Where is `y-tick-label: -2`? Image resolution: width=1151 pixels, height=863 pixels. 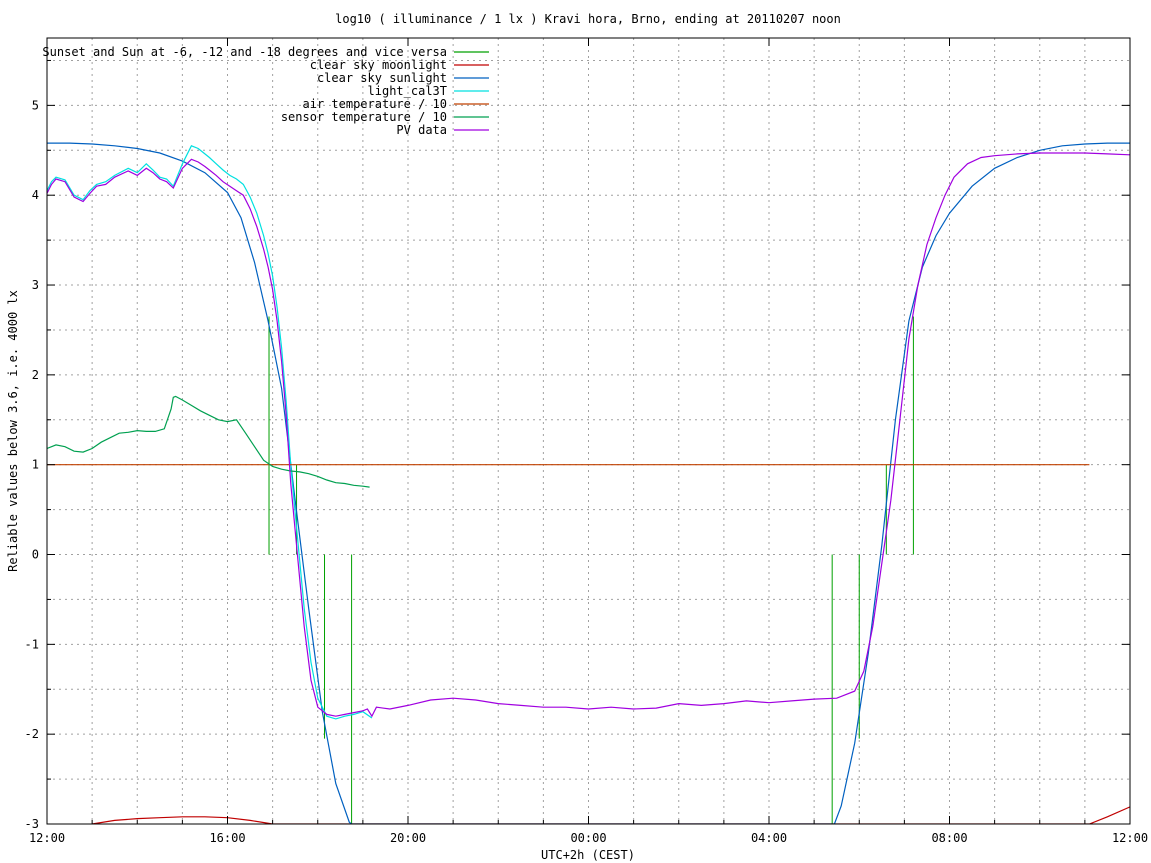 y-tick-label: -2 is located at coordinates (32, 734).